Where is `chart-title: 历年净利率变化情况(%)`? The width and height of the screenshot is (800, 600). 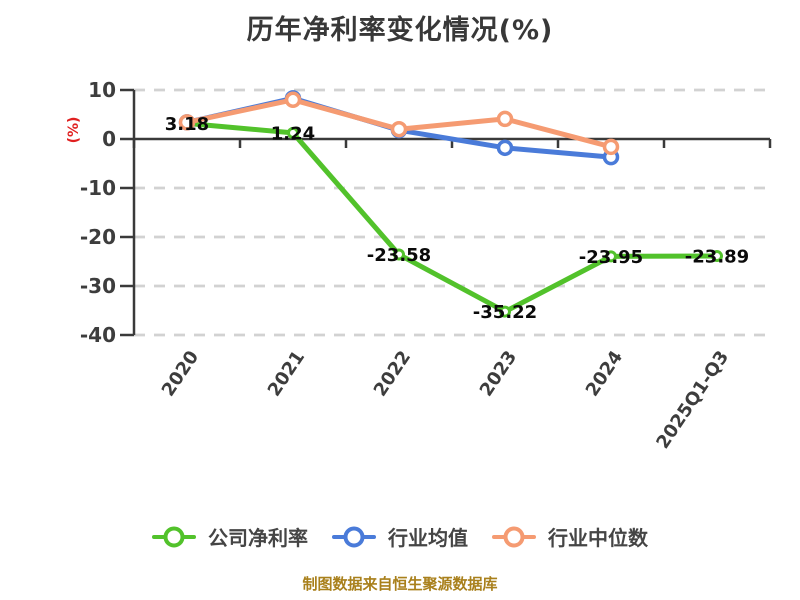
chart-title: 历年净利率变化情况(%) is located at coordinates (400, 30).